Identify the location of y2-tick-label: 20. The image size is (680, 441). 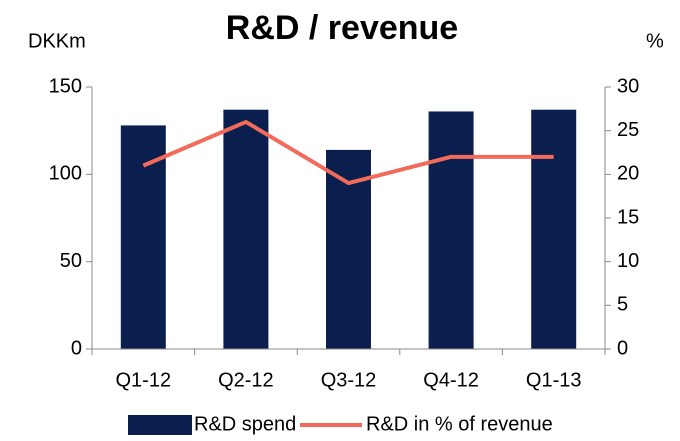
(628, 174).